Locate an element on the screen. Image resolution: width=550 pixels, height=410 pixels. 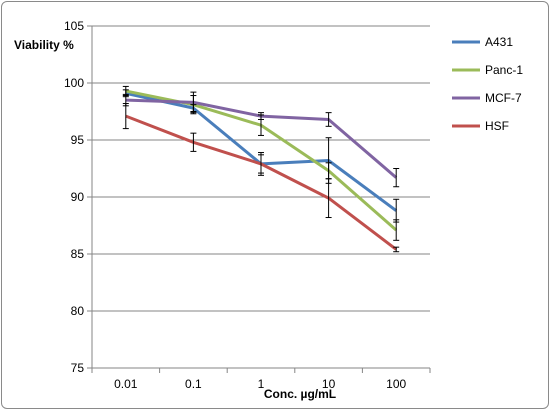
legend-item: Panc-1 is located at coordinates (487, 70).